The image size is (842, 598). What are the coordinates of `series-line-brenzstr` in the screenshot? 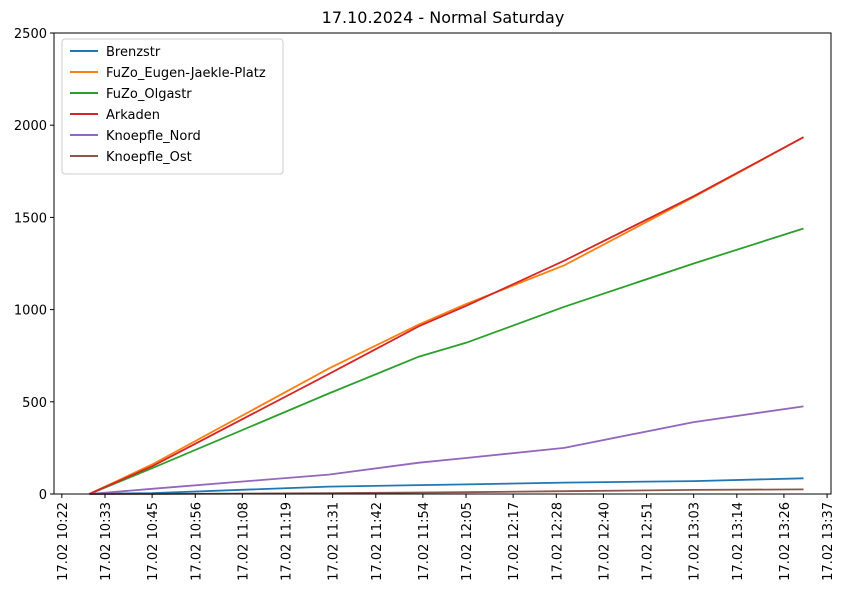 It's located at (446, 486).